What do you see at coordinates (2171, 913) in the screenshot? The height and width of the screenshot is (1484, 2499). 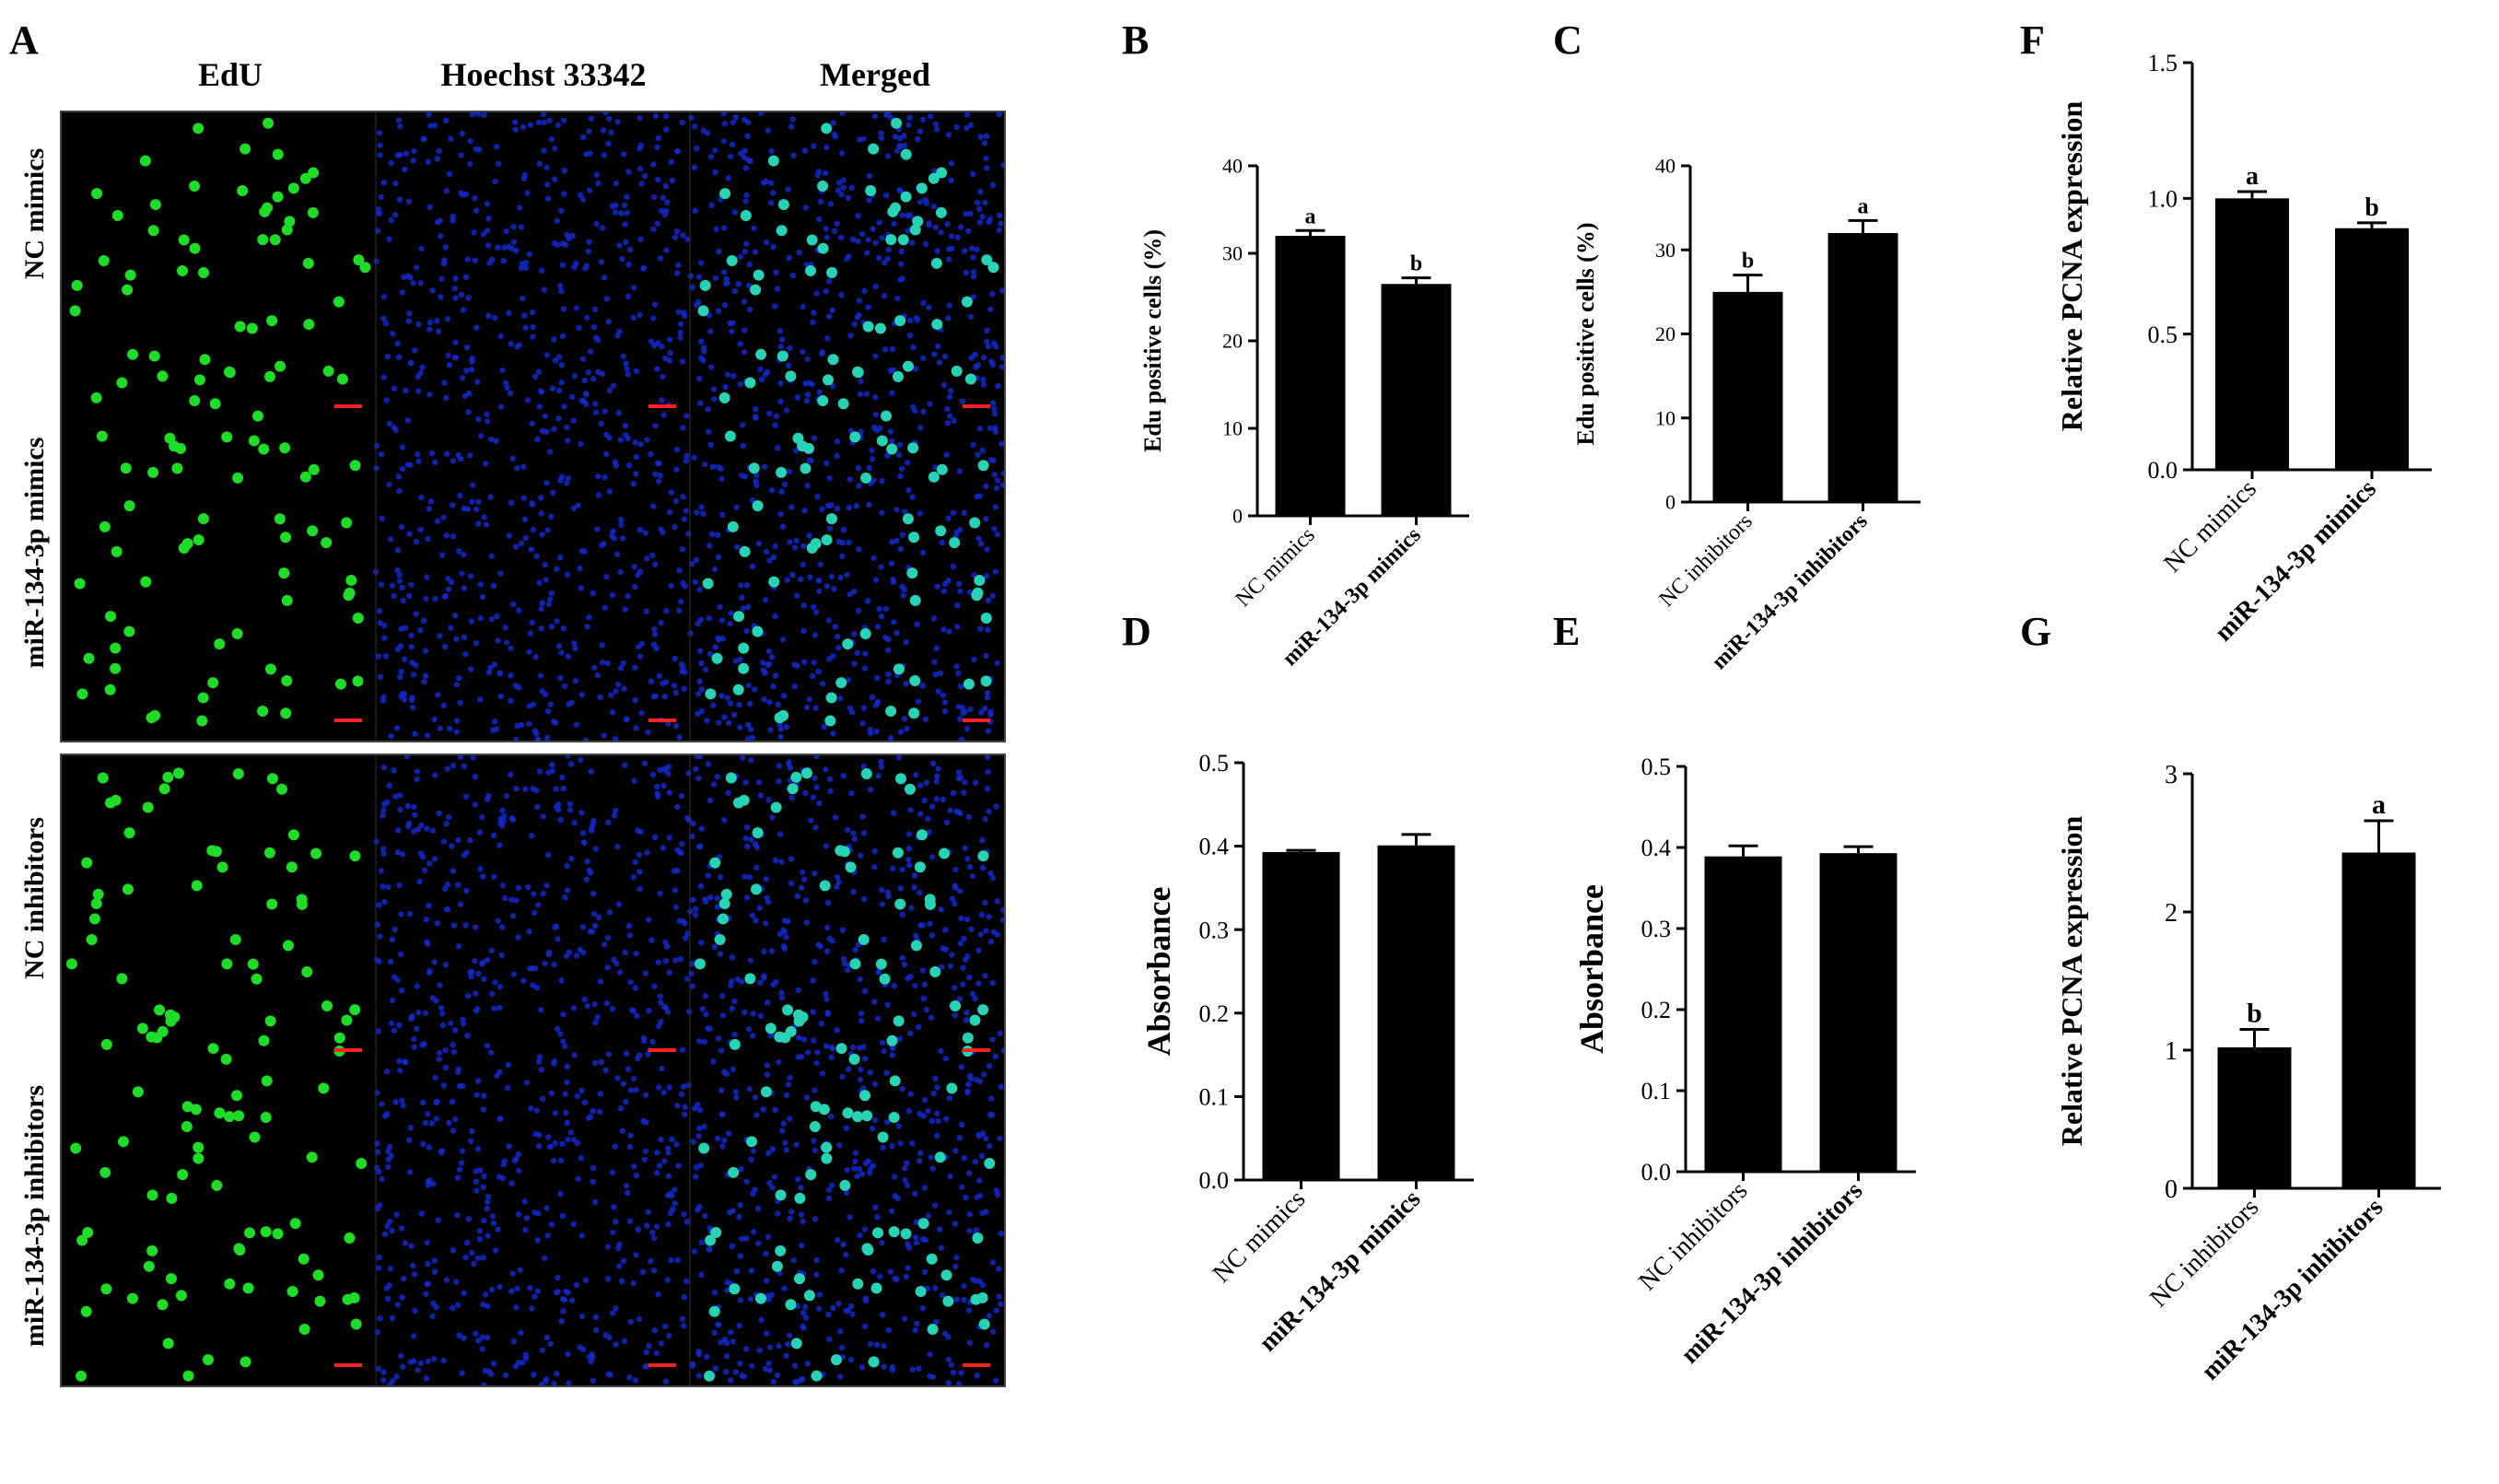 I see `y-tick-label: 2` at bounding box center [2171, 913].